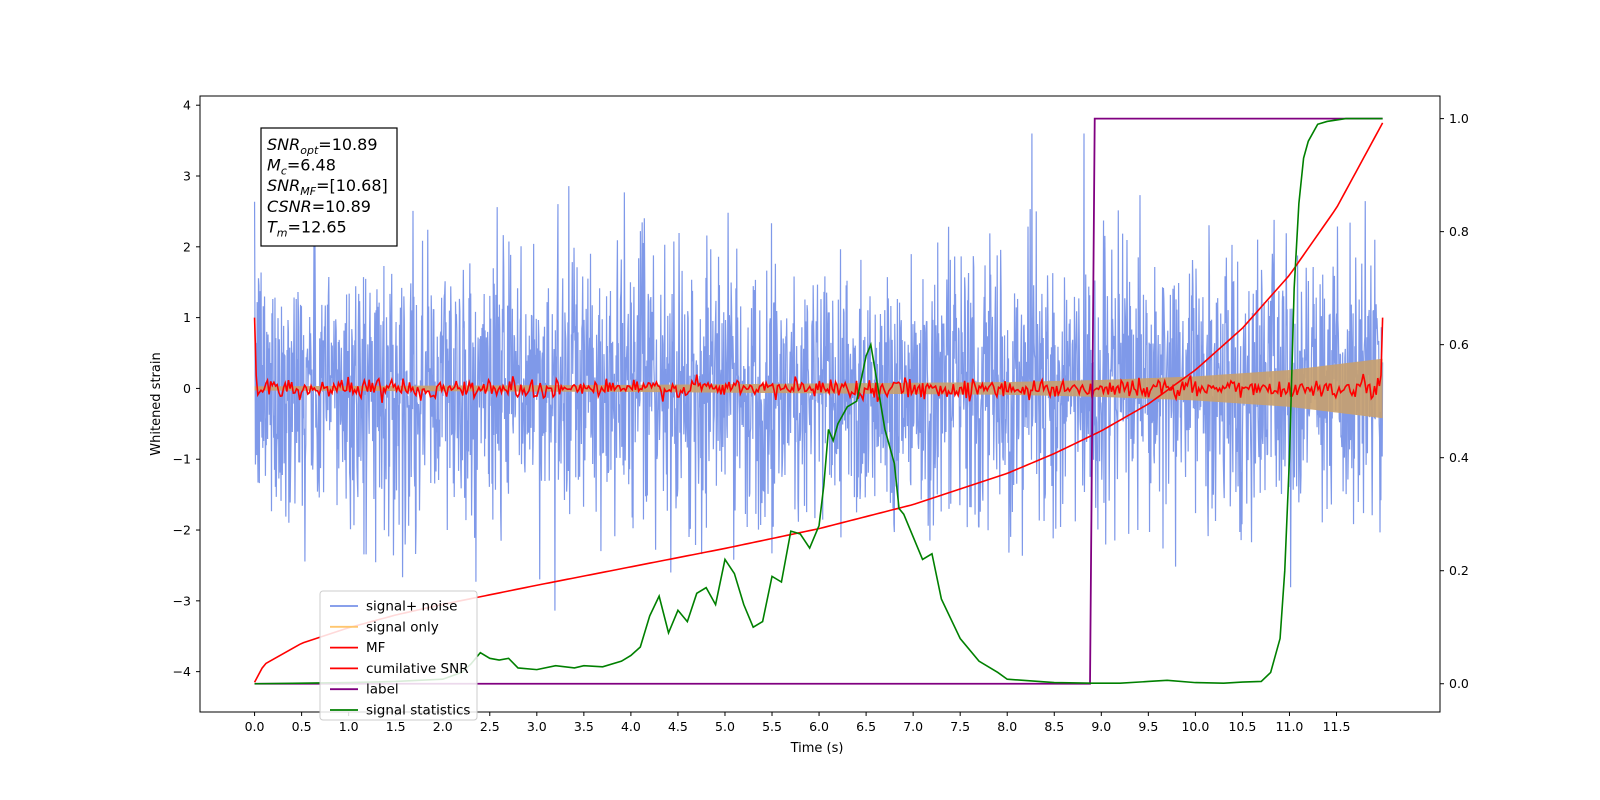 This screenshot has height=800, width=1600. What do you see at coordinates (1459, 344) in the screenshot?
I see `y-tick-label-right: 0.6` at bounding box center [1459, 344].